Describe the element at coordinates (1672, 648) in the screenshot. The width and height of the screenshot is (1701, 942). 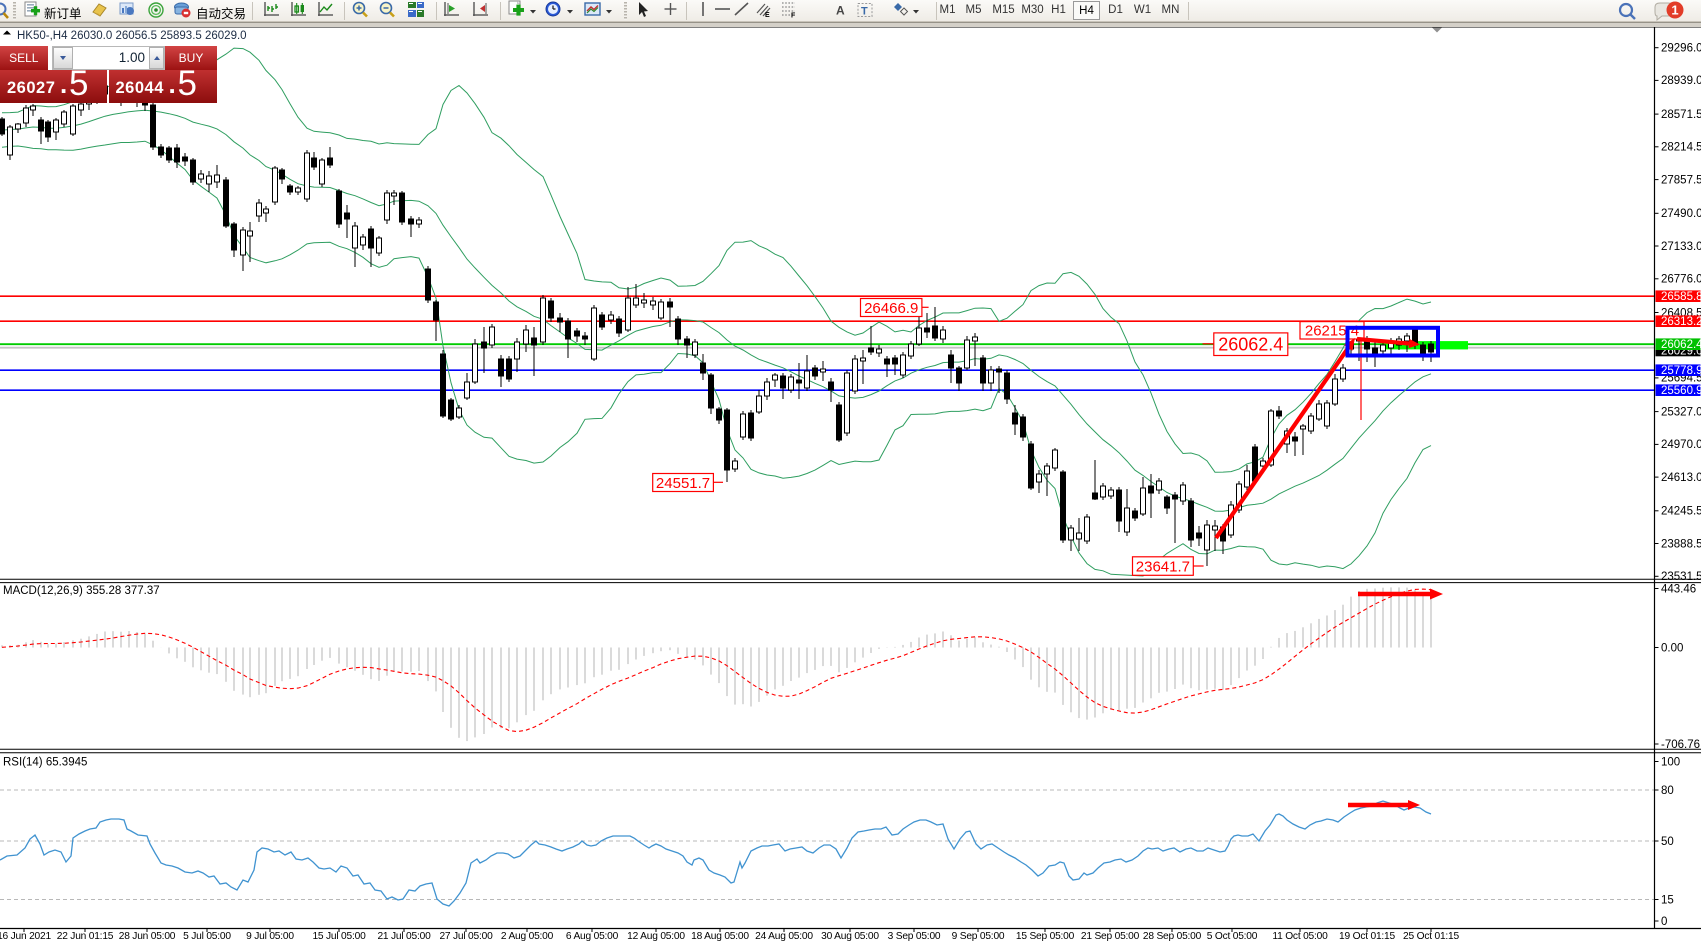
I see `svg-text: 0.00` at that location.